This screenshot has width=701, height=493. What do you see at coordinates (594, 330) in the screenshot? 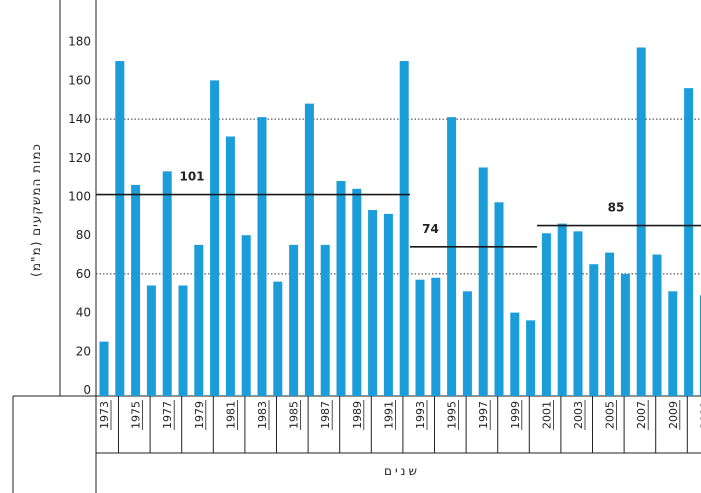
I see `bar-2004` at bounding box center [594, 330].